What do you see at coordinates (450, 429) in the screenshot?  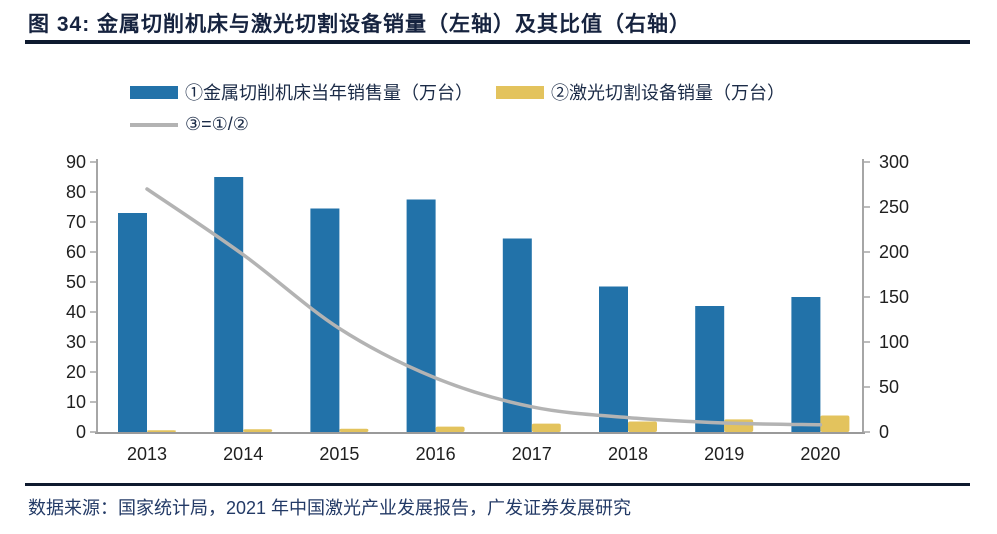 I see `bar-laser-2016` at bounding box center [450, 429].